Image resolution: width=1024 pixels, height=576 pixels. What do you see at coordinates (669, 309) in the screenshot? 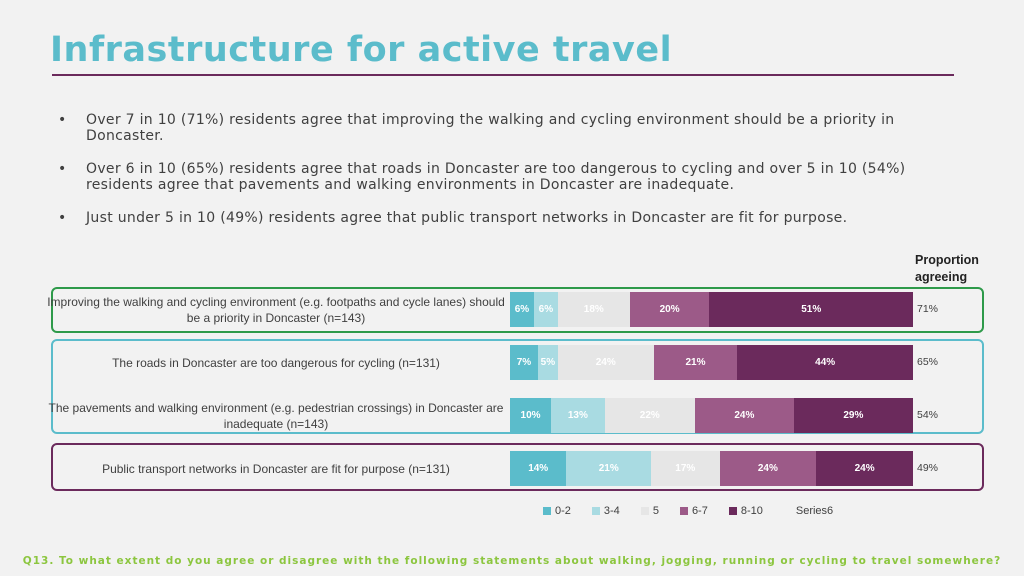
I see `bar-segment-6-7: 20%` at bounding box center [669, 309].